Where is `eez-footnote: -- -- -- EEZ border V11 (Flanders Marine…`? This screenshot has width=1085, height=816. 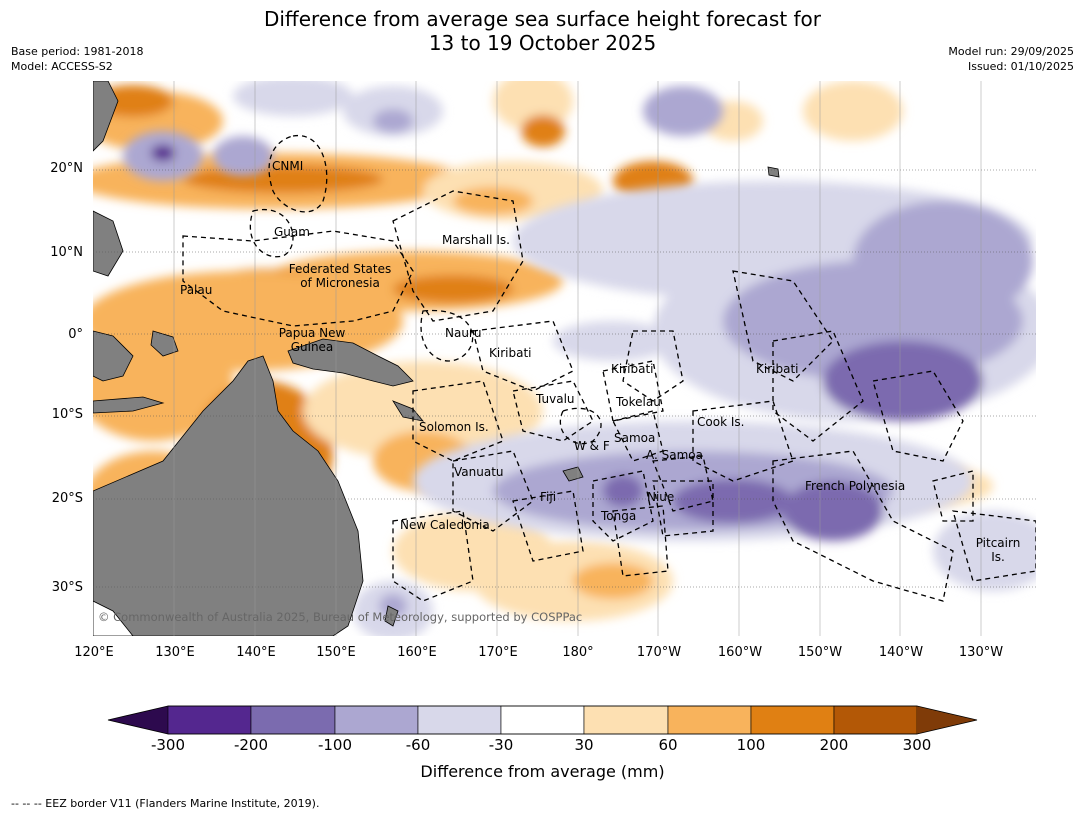
eez-footnote: -- -- -- EEZ border V11 (Flanders Marine… is located at coordinates (165, 803).